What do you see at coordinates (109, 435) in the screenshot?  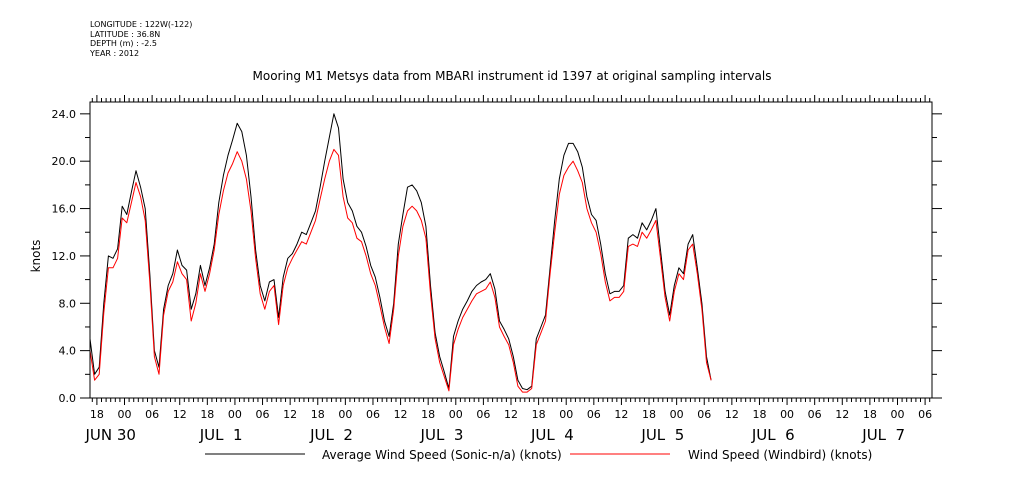 I see `day-label: JUN 30` at bounding box center [109, 435].